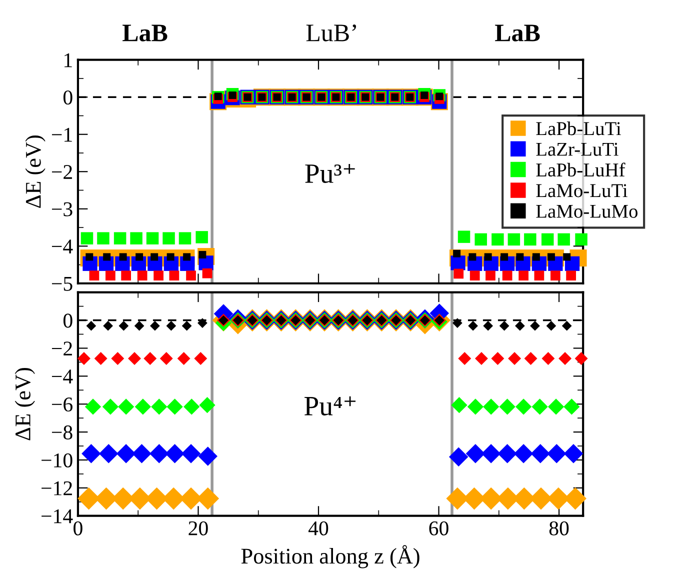 The height and width of the screenshot is (570, 678). I want to click on text: LuB’, so click(331, 33).